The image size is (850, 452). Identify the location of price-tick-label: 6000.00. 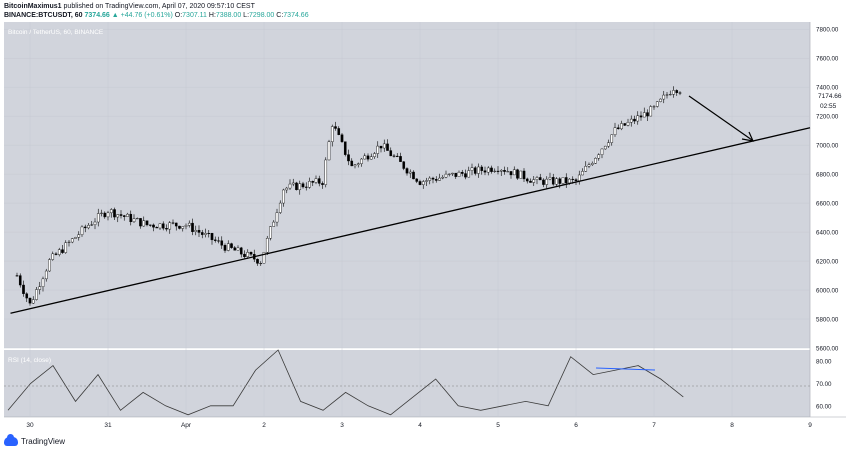
(827, 291).